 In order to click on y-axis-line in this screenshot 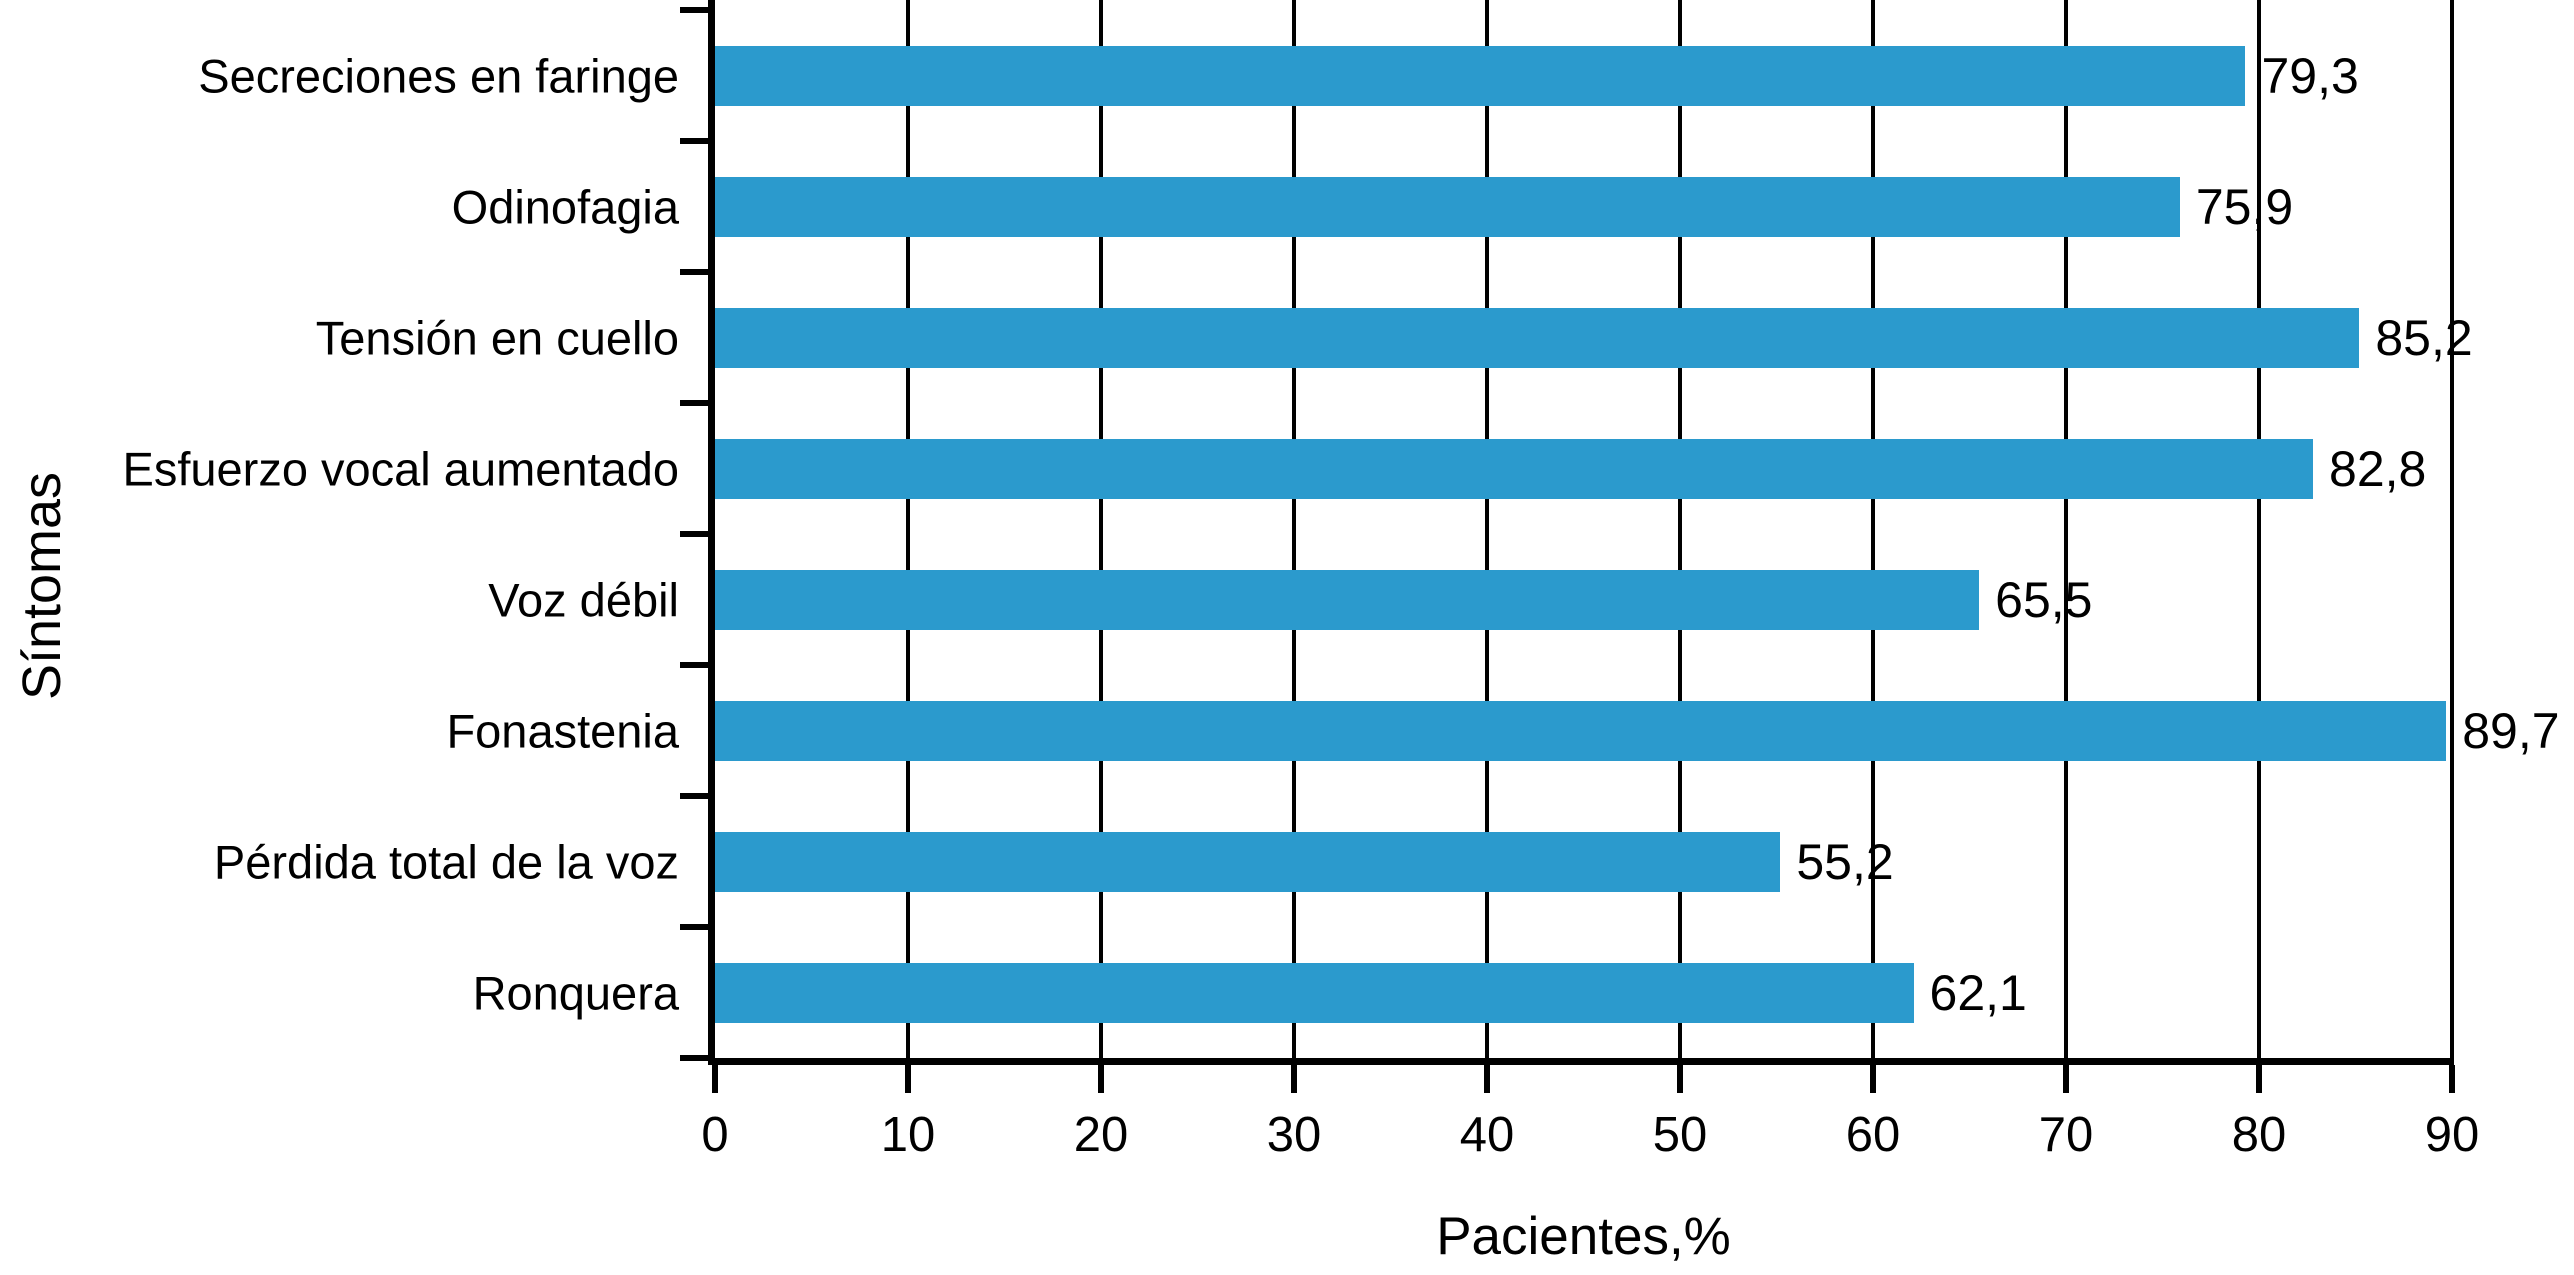, I will do `click(711, 532)`.